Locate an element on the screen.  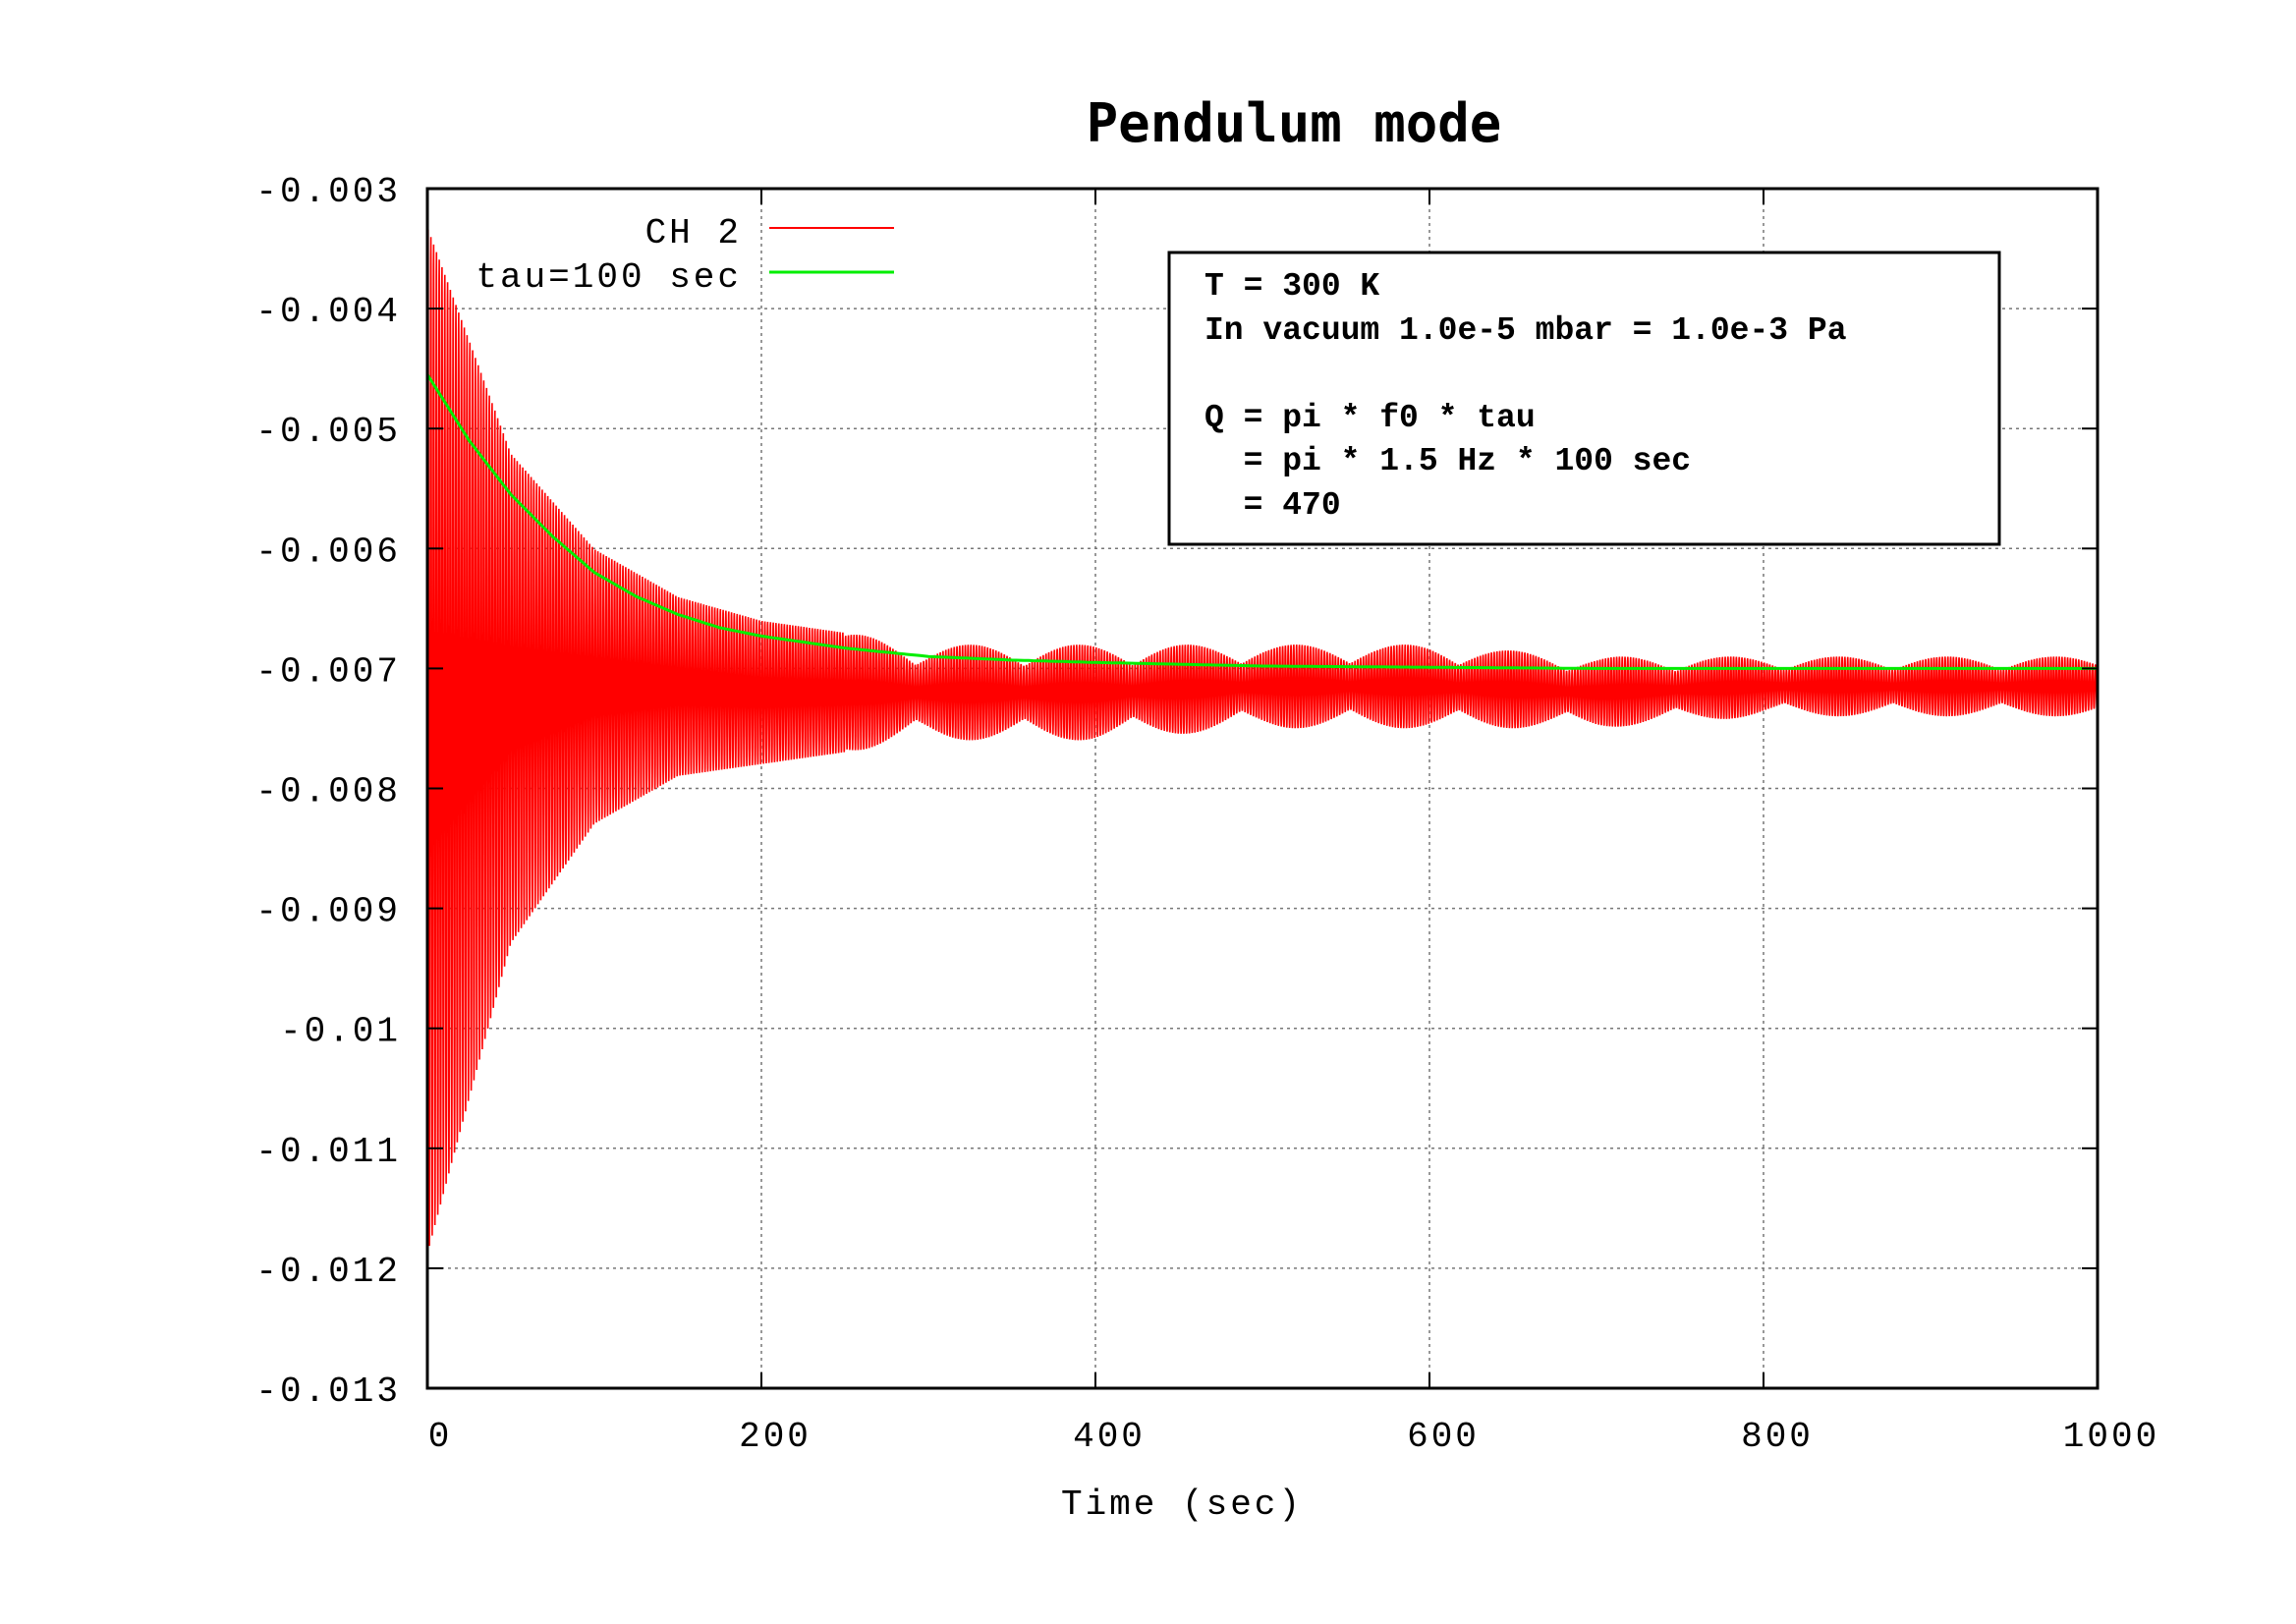
x-tick-label: 400 is located at coordinates (1109, 1437).